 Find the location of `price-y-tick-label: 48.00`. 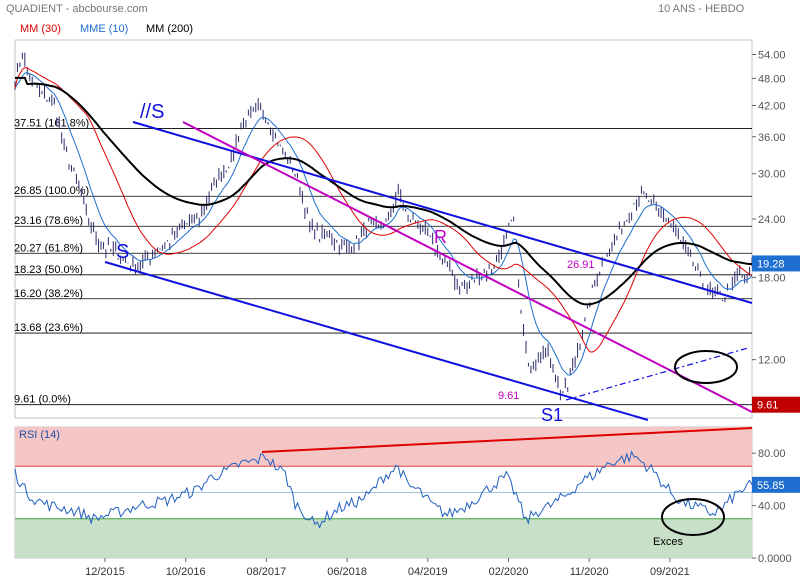

price-y-tick-label: 48.00 is located at coordinates (772, 79).